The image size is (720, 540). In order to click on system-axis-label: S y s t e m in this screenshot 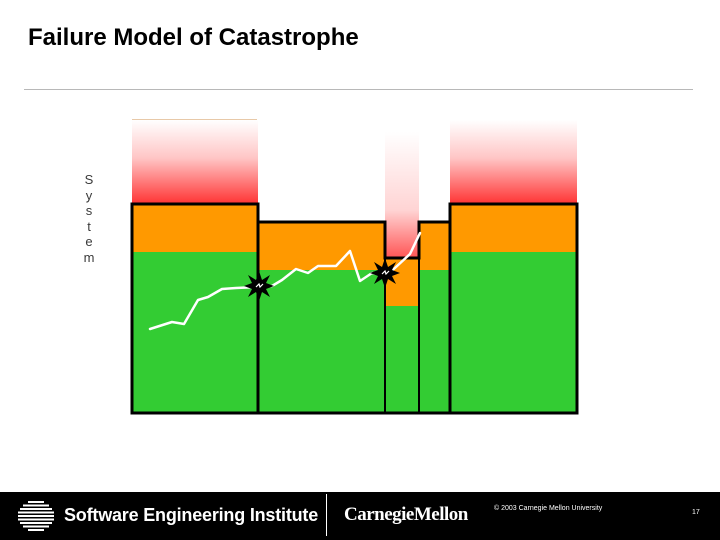, I will do `click(89, 218)`.